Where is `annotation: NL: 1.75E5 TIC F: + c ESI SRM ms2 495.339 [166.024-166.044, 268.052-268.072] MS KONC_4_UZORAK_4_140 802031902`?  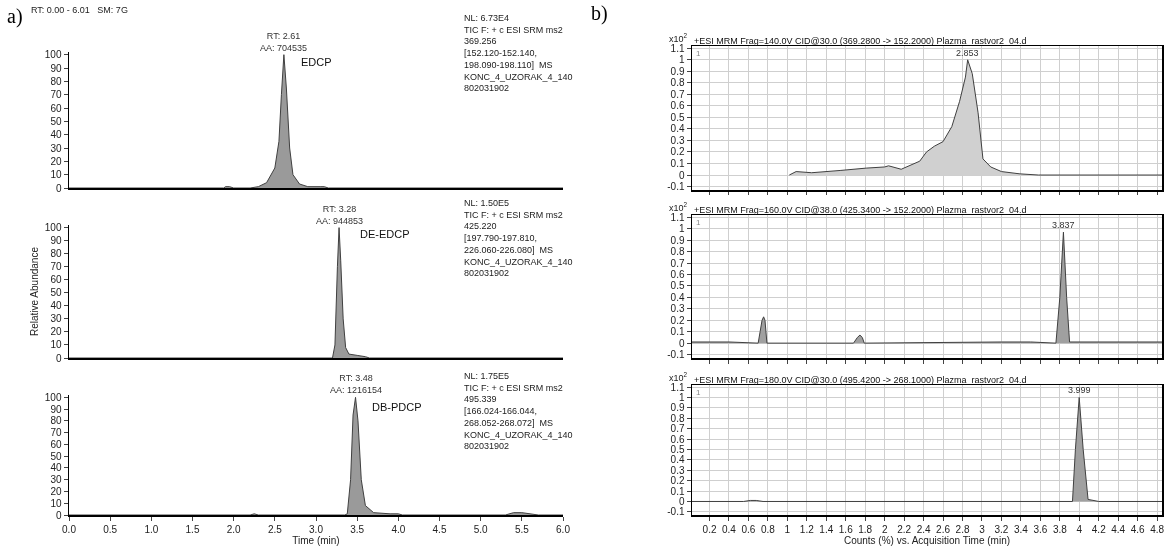 annotation: NL: 1.75E5 TIC F: + c ESI SRM ms2 495.339 [166.024-166.044, 268.052-268.072] MS KONC_4_UZORAK_4_140 802031902 is located at coordinates (518, 411).